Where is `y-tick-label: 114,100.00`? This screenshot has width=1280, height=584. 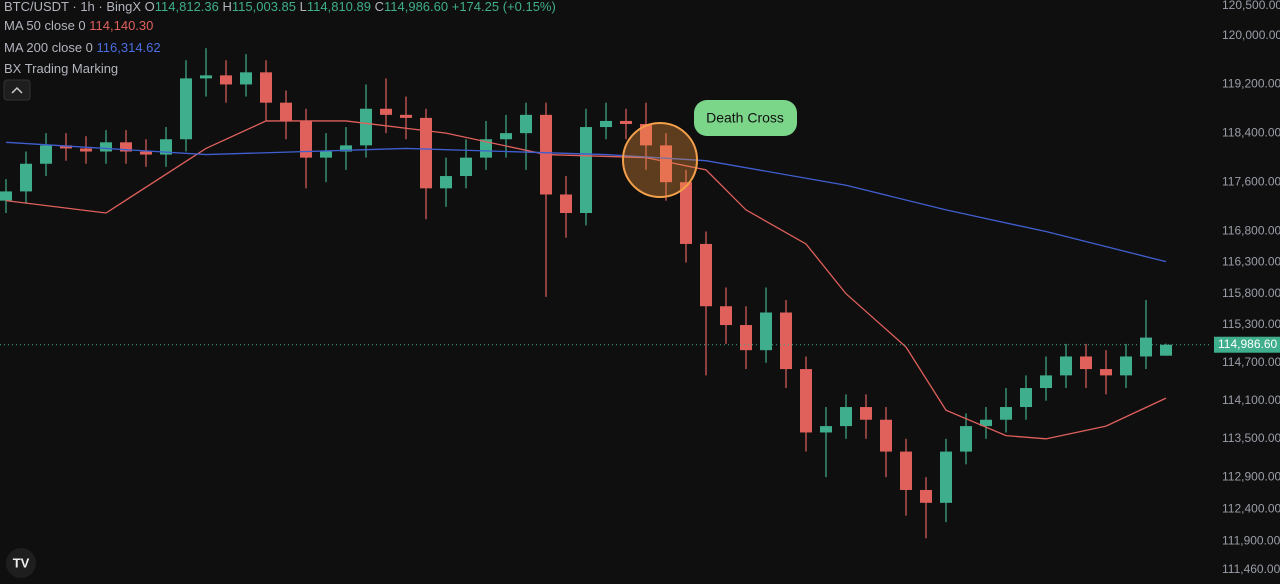 y-tick-label: 114,100.00 is located at coordinates (1251, 400).